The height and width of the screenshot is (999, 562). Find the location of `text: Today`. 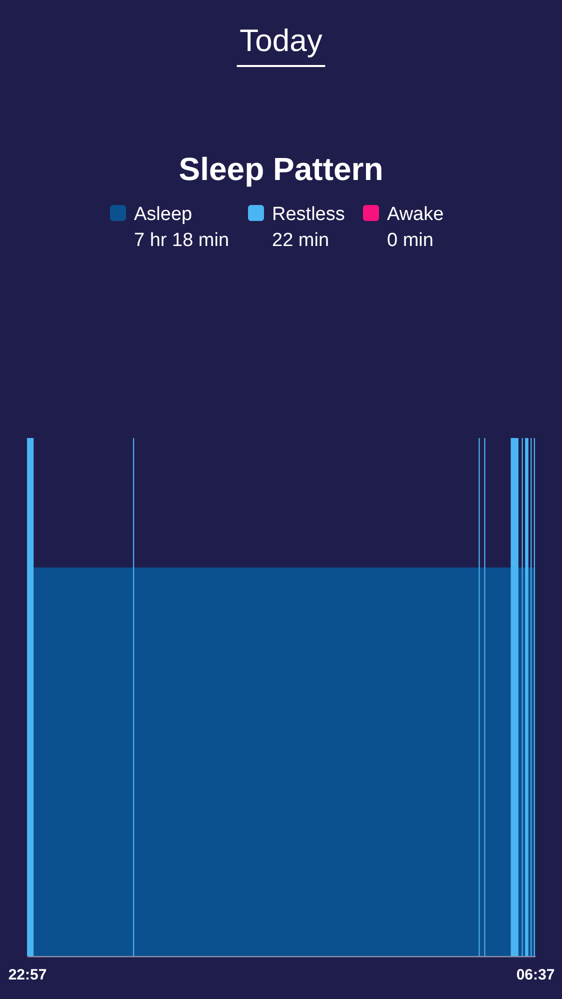

text: Today is located at coordinates (281, 40).